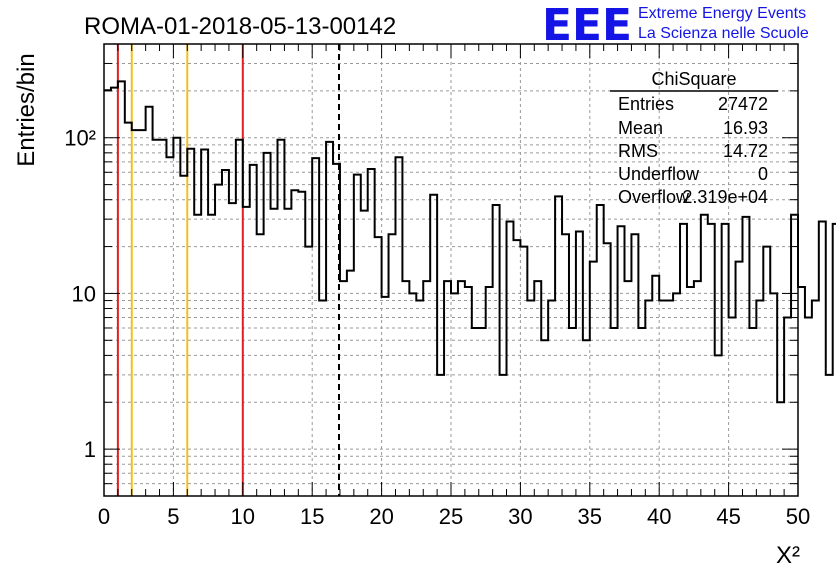 The height and width of the screenshot is (572, 836). What do you see at coordinates (520, 516) in the screenshot?
I see `x-tick-label: 30` at bounding box center [520, 516].